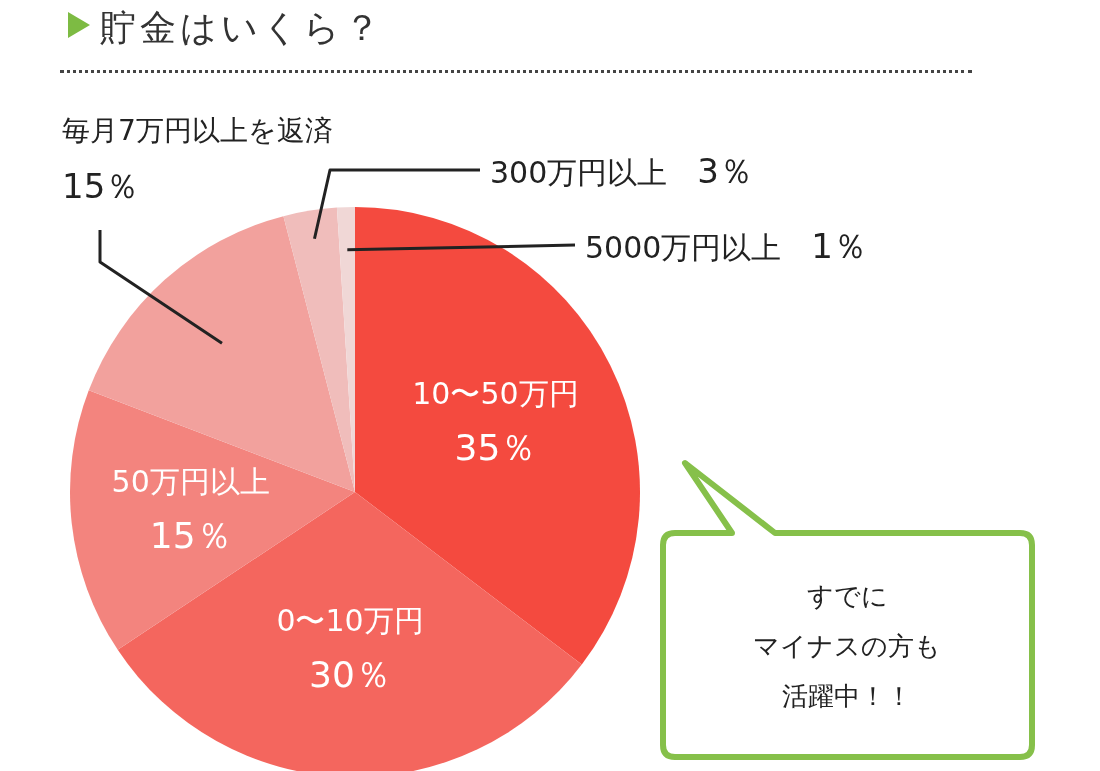  What do you see at coordinates (350, 620) in the screenshot?
I see `slice-label: 0〜10万円` at bounding box center [350, 620].